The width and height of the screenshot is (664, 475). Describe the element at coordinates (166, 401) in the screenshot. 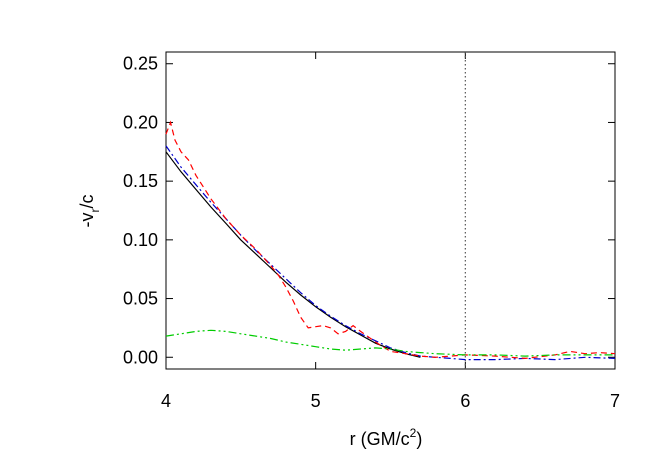

I see `x-tick-label: 4` at that location.